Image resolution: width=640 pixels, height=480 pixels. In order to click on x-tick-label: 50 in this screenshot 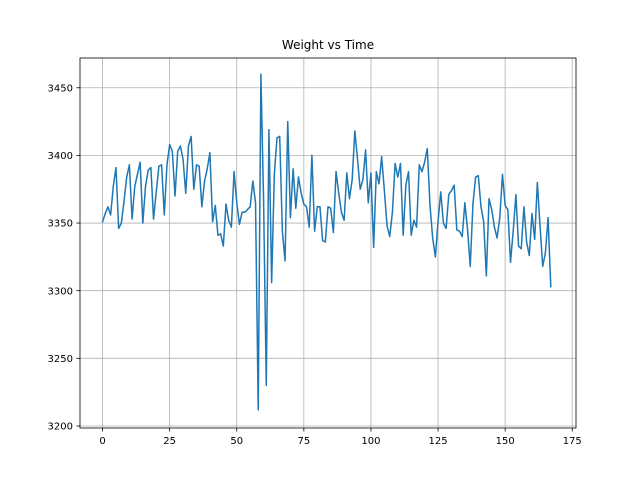, I will do `click(236, 441)`.